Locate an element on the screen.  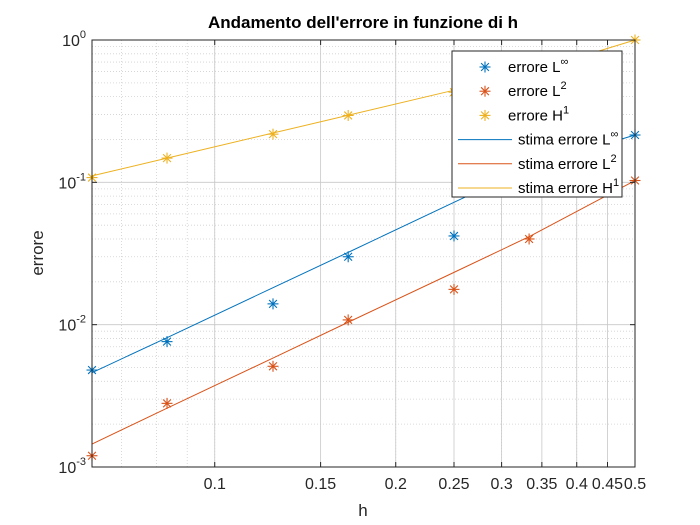
y-tick-label: 10⁻¹ is located at coordinates (72, 181).